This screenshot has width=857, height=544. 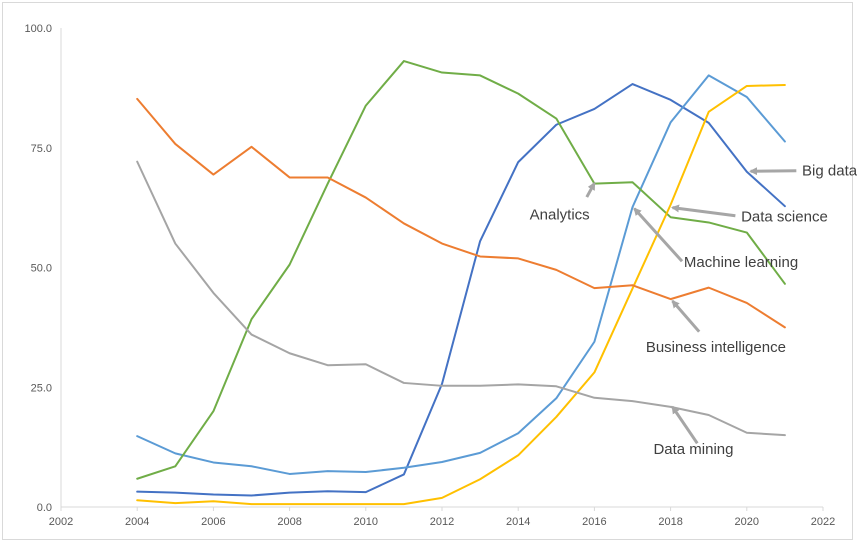 I want to click on annotation-label-data-mining: Data mining, so click(x=693, y=449).